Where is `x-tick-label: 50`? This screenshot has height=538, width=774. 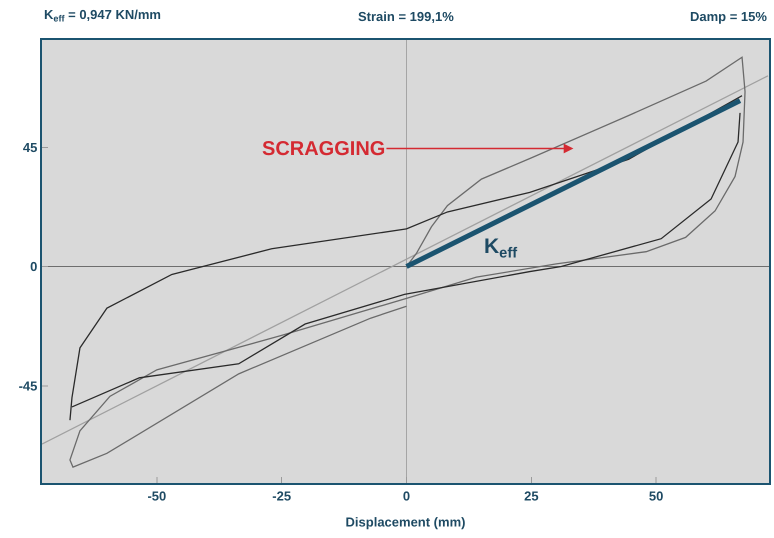
x-tick-label: 50 is located at coordinates (656, 496).